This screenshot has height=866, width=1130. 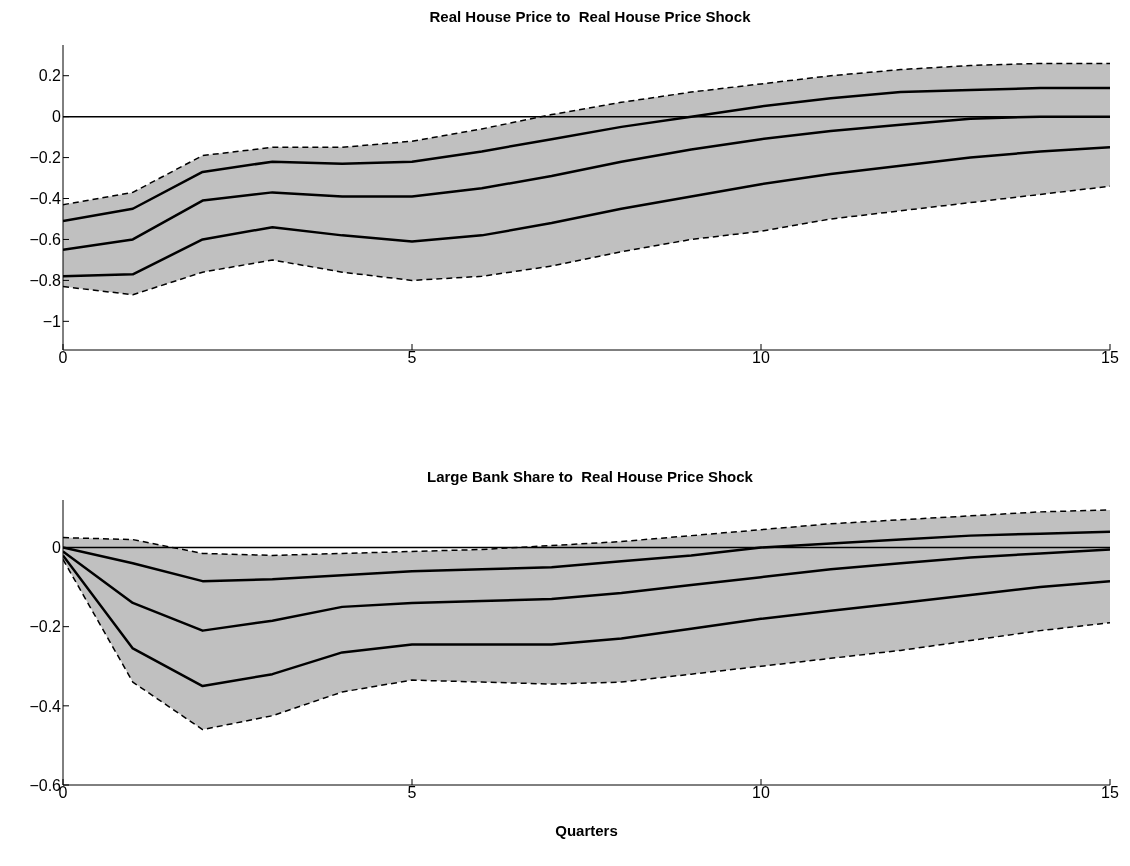 I want to click on y-tick-label: −1, so click(x=52, y=322).